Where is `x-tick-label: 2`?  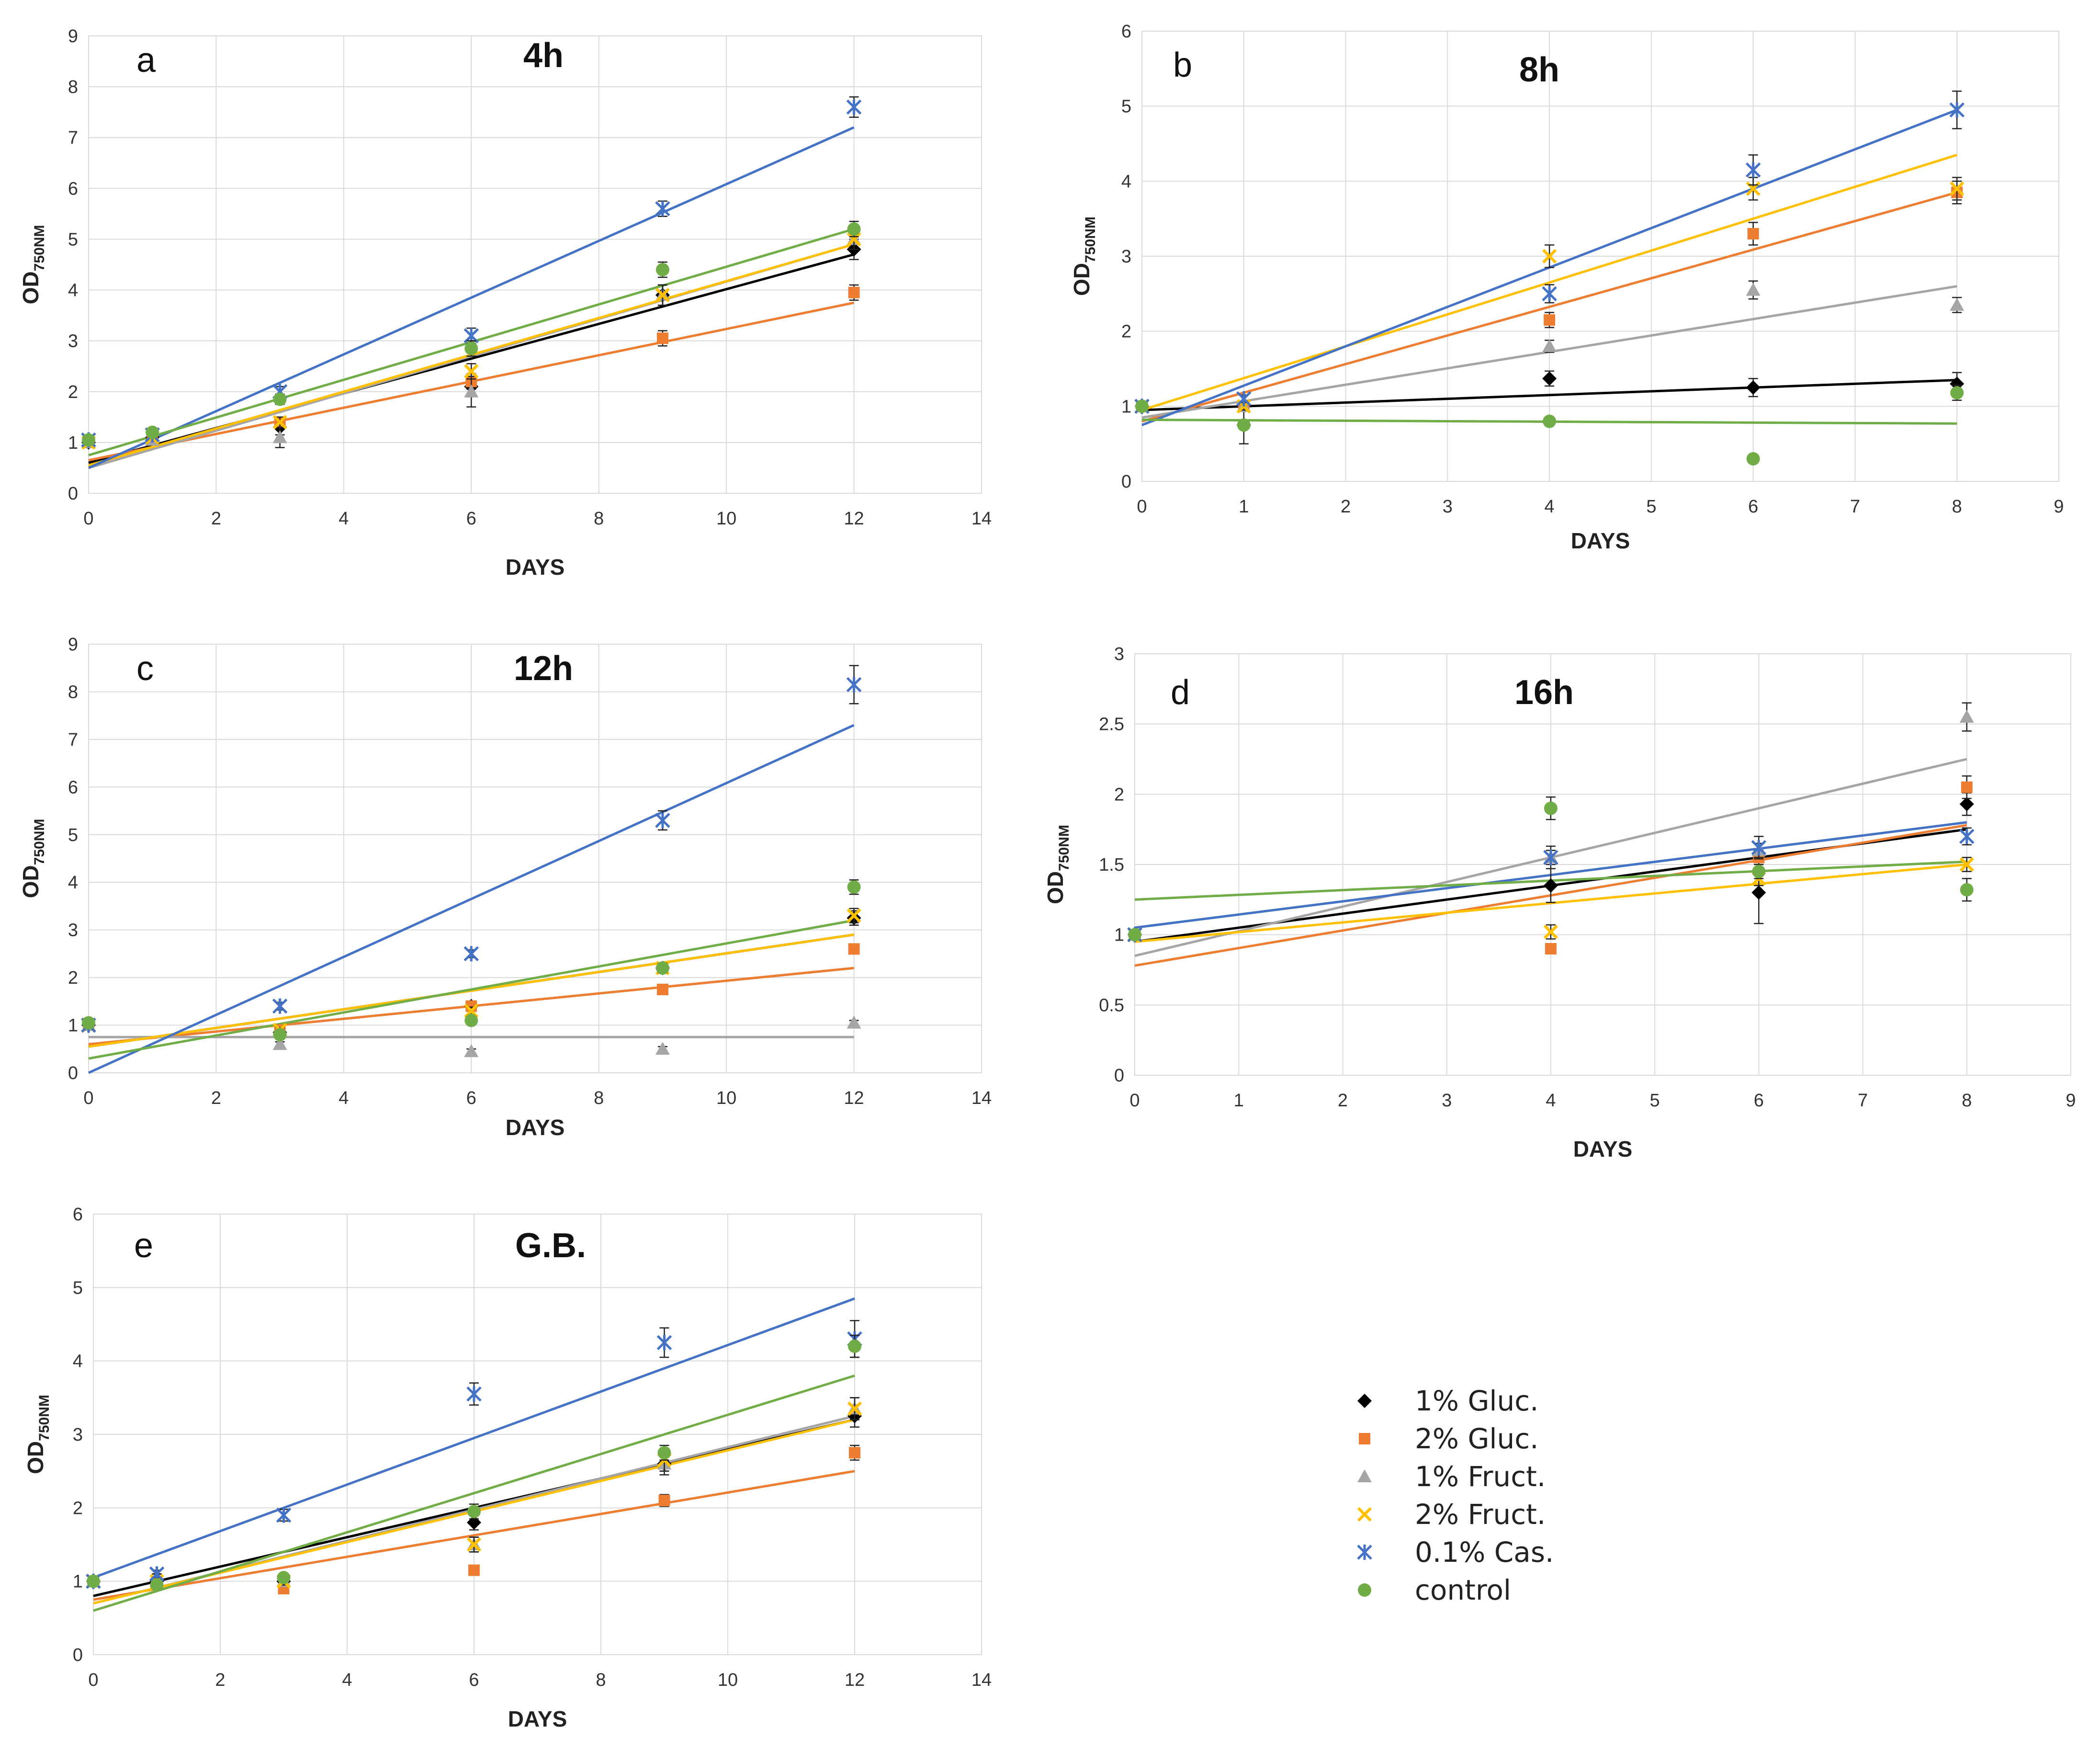 x-tick-label: 2 is located at coordinates (1343, 1101).